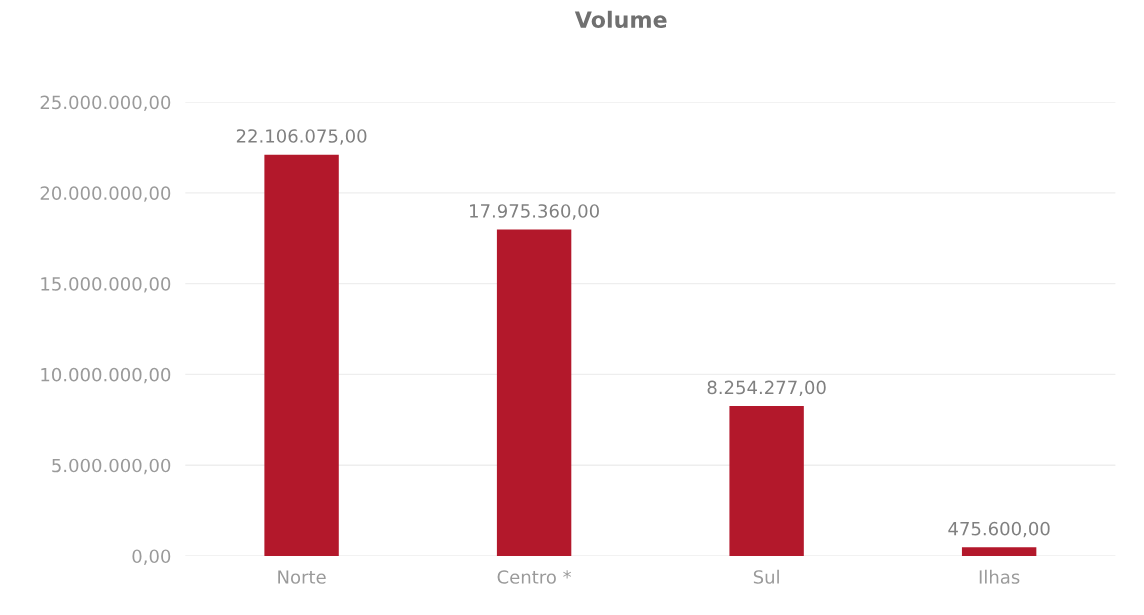  Describe the element at coordinates (534, 577) in the screenshot. I see `x-tick-label: Centro *` at that location.